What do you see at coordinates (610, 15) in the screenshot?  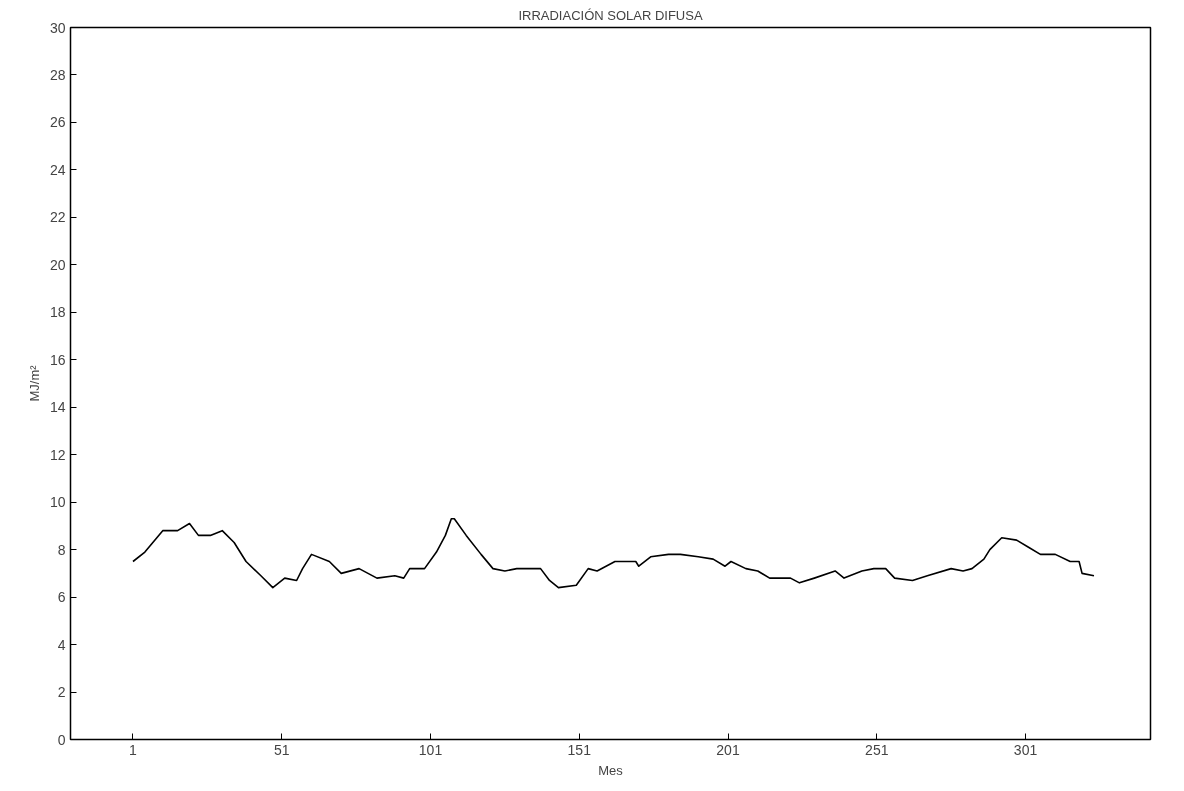 I see `chart-title: IRRADIACIÓN SOLAR DIFUSA` at bounding box center [610, 15].